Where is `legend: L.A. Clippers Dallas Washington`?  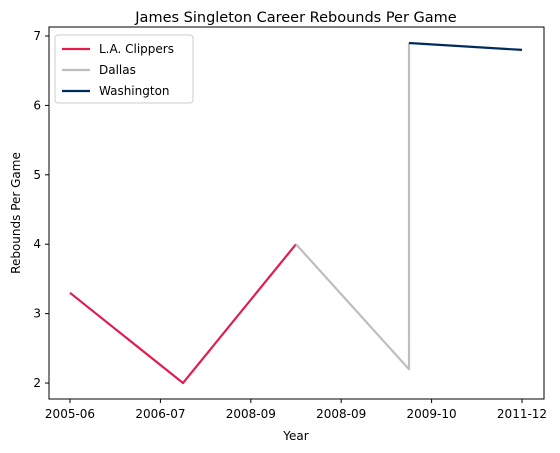
legend: L.A. Clippers Dallas Washington is located at coordinates (124, 69).